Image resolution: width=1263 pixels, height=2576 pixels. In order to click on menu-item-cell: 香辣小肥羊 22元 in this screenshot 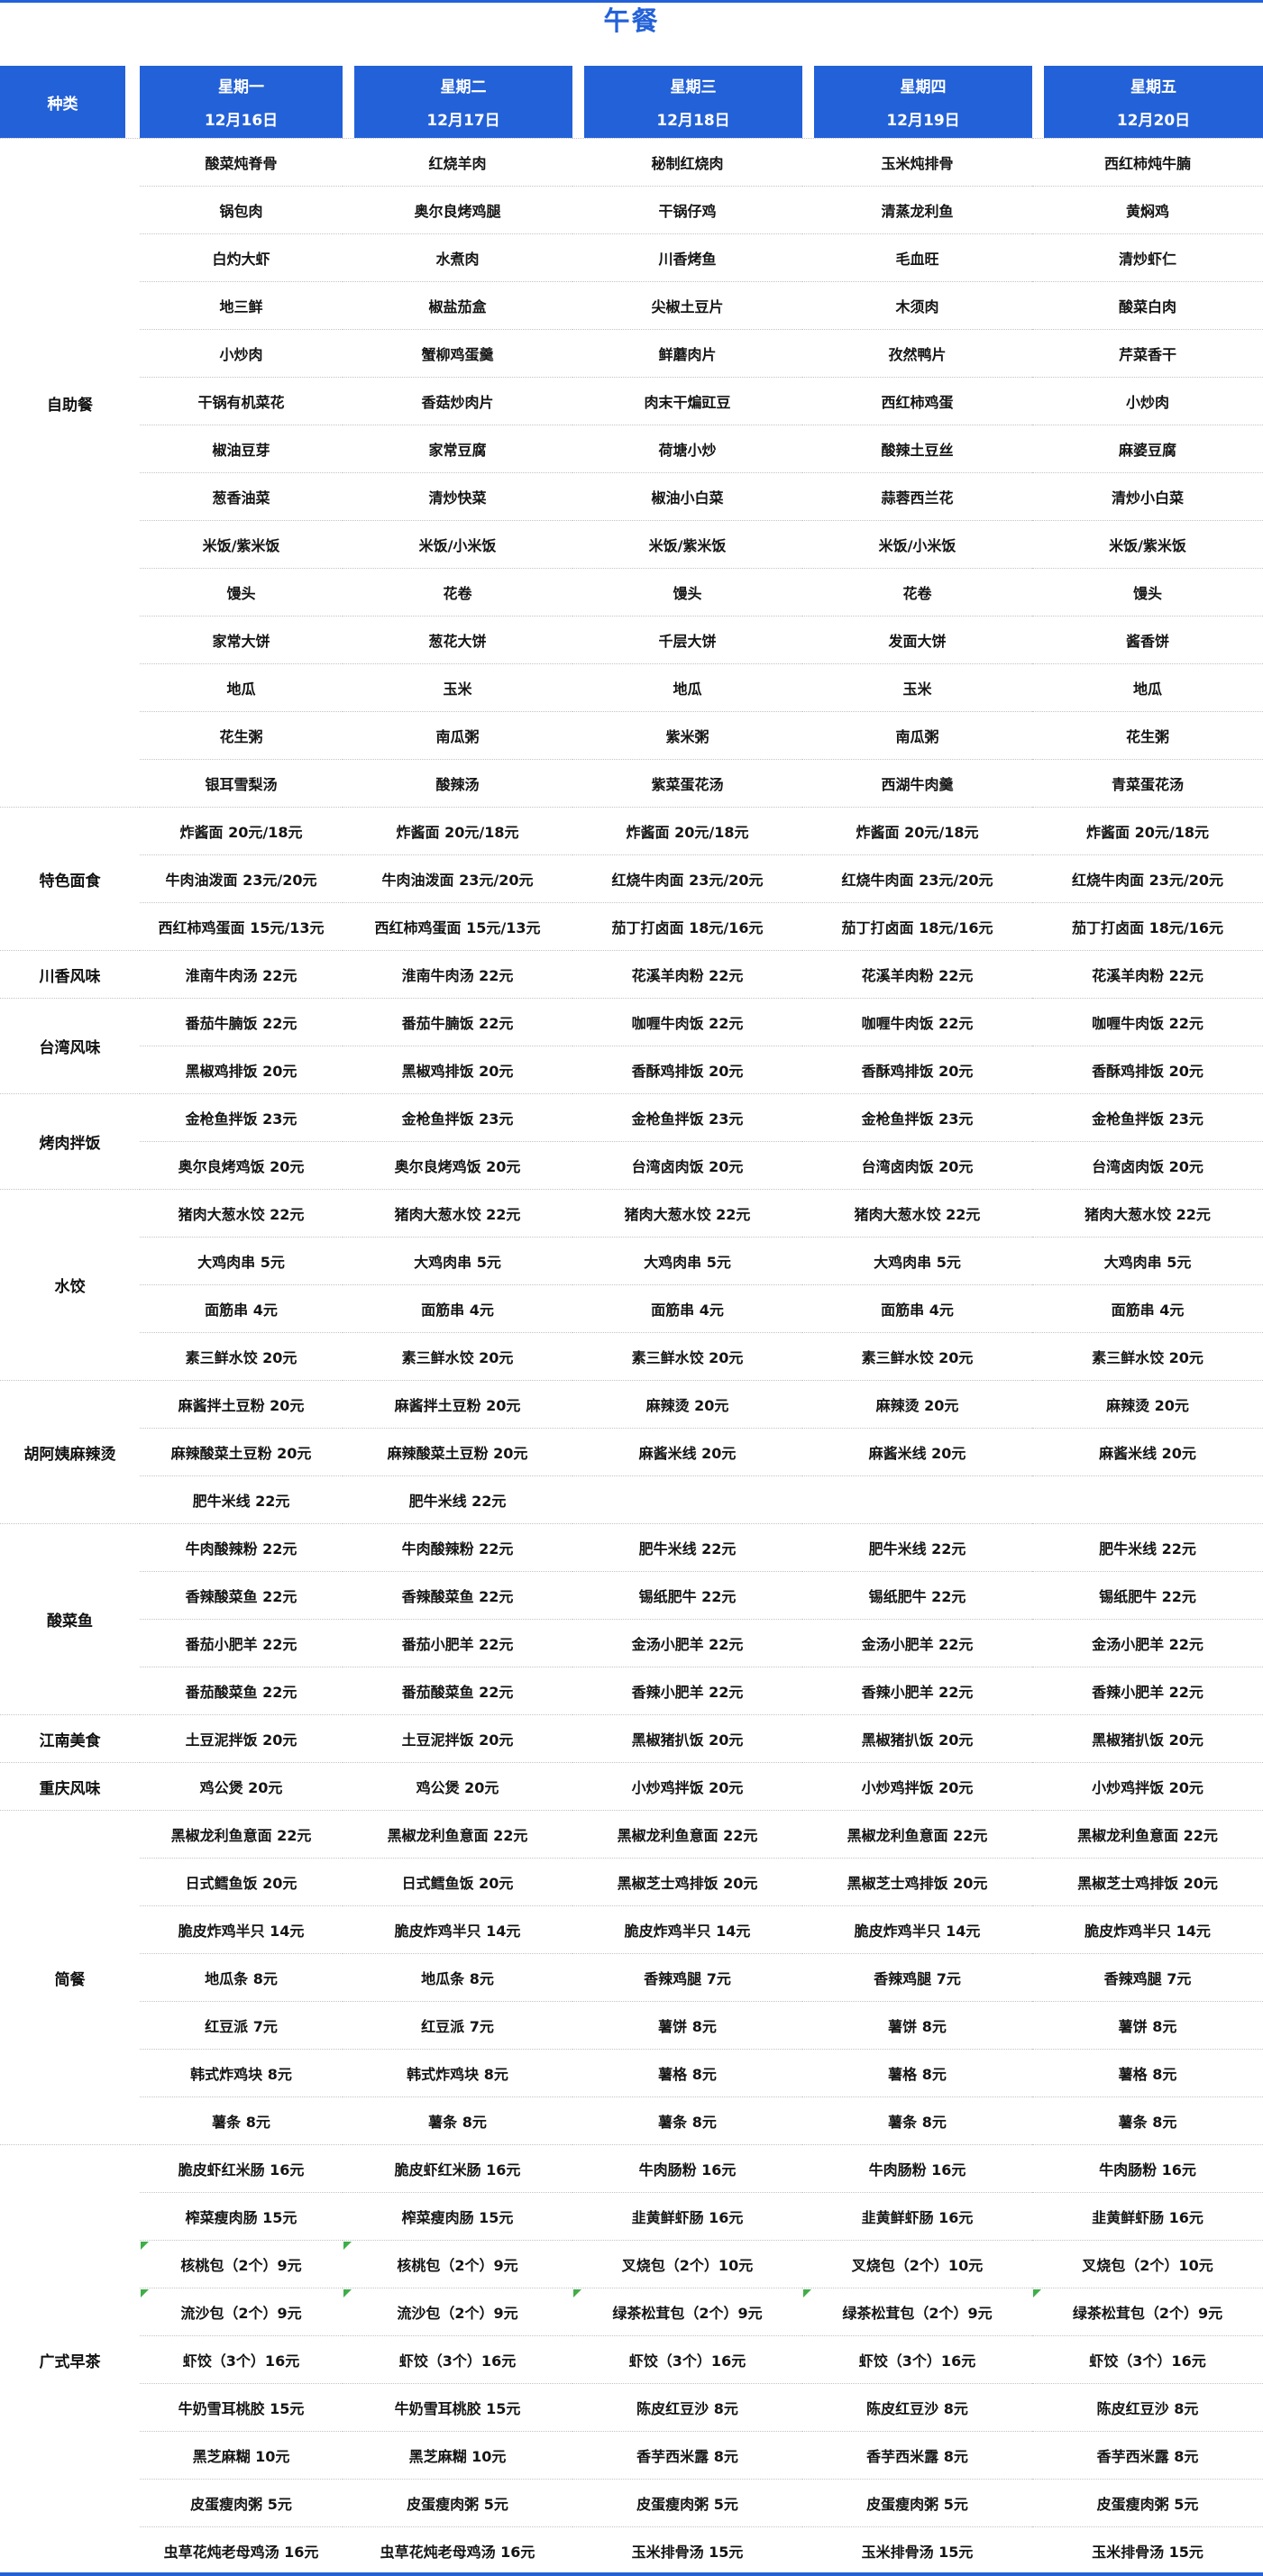, I will do `click(1147, 1690)`.